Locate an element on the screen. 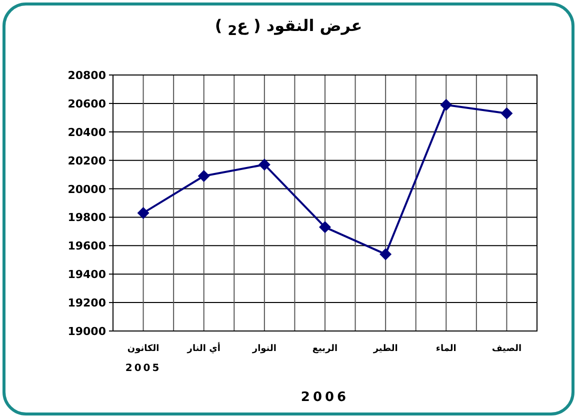 The width and height of the screenshot is (577, 418). x-tick-label: الطير is located at coordinates (385, 349).